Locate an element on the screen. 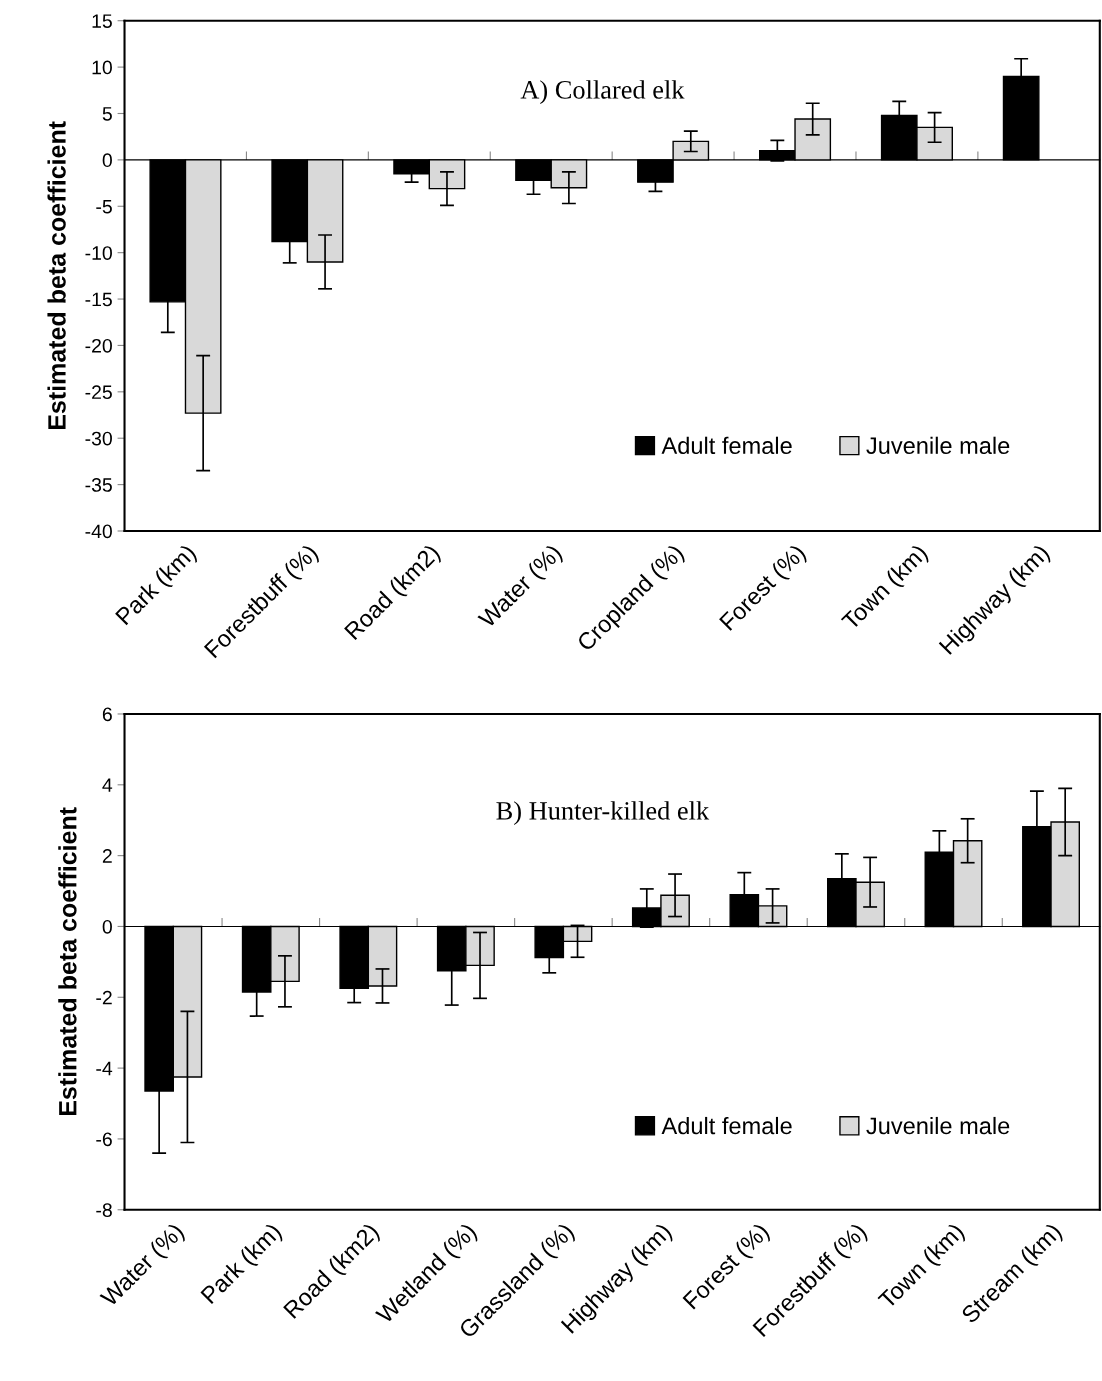 This screenshot has width=1102, height=1381. y-tick-label: 15 is located at coordinates (102, 21).